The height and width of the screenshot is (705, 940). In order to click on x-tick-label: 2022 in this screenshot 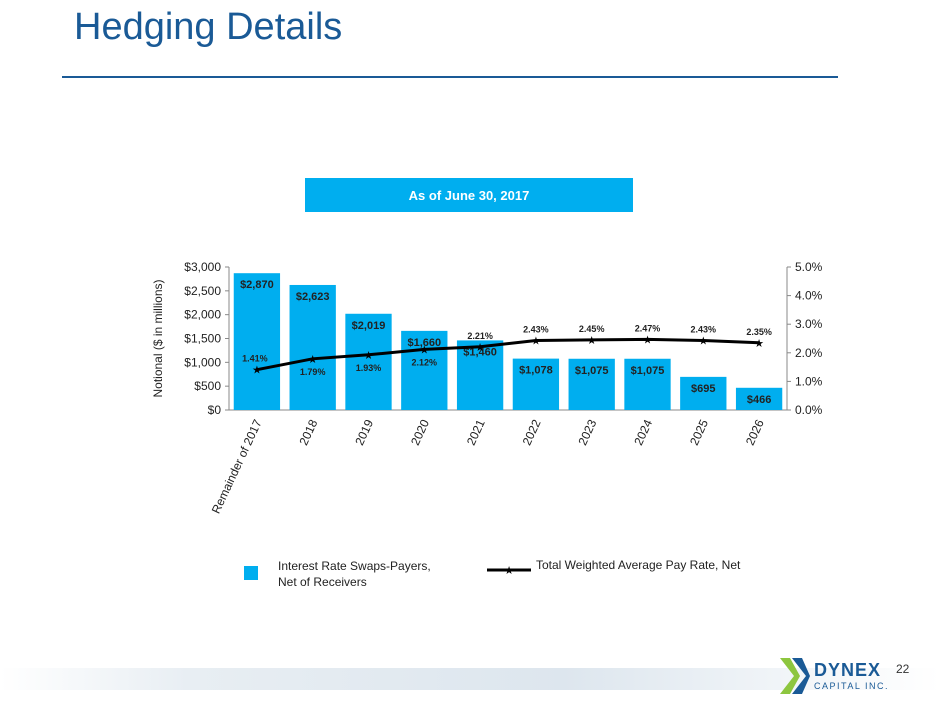, I will do `click(532, 432)`.